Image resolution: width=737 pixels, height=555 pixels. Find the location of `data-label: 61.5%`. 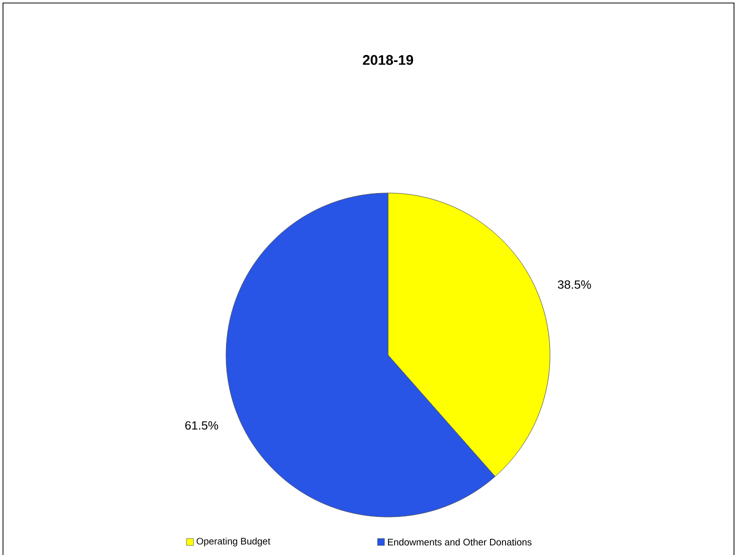

data-label: 61.5% is located at coordinates (201, 425).